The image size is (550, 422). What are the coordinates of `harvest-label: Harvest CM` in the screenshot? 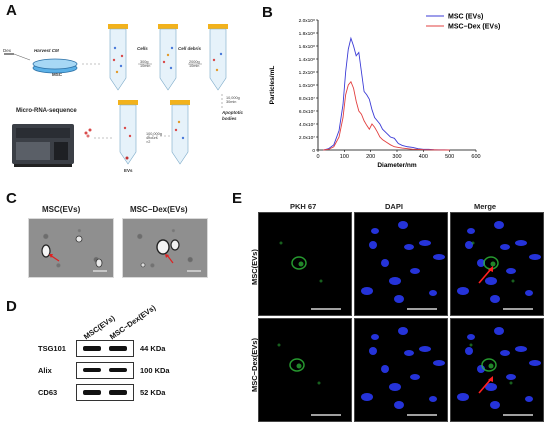 It's located at (46, 50).